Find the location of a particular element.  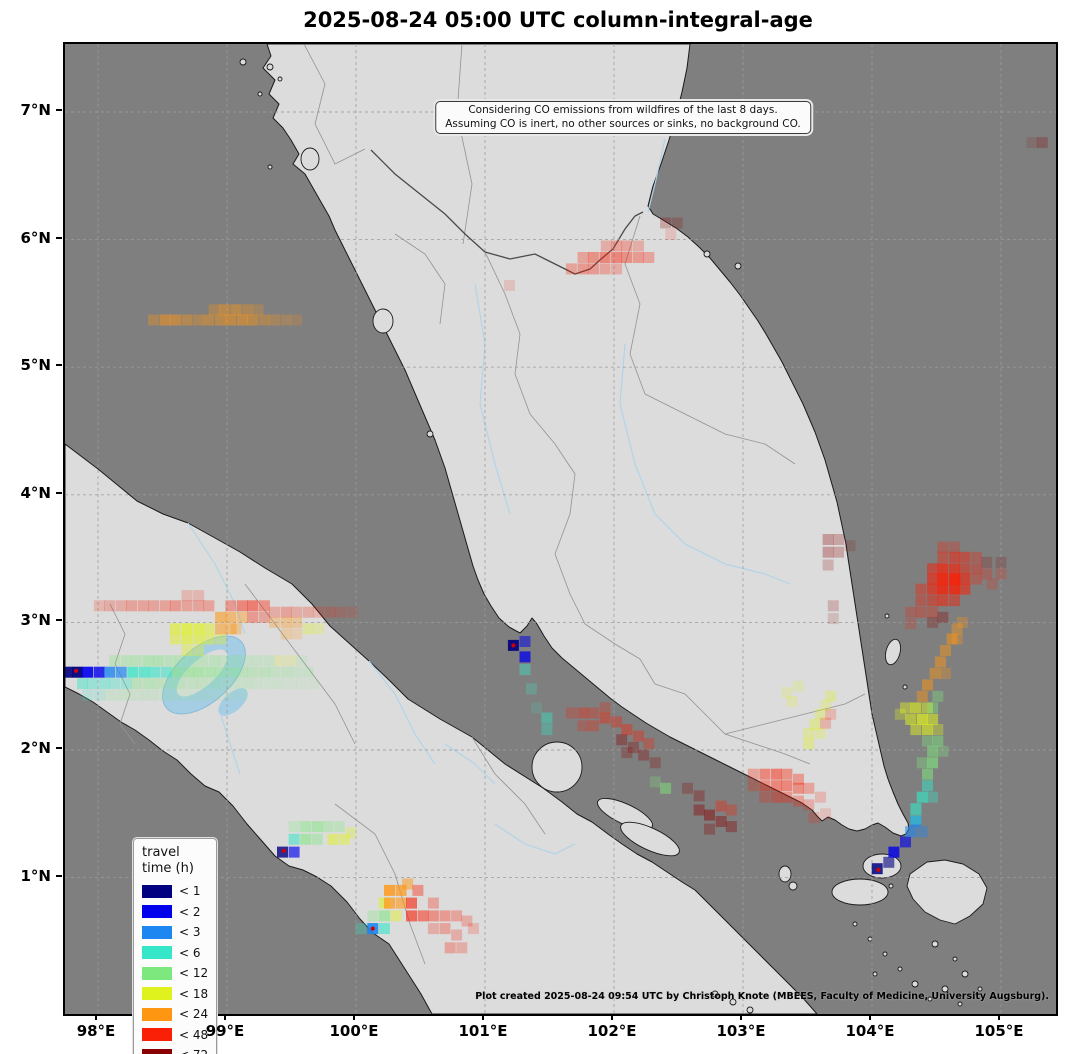

island-perhentian is located at coordinates (707, 254).